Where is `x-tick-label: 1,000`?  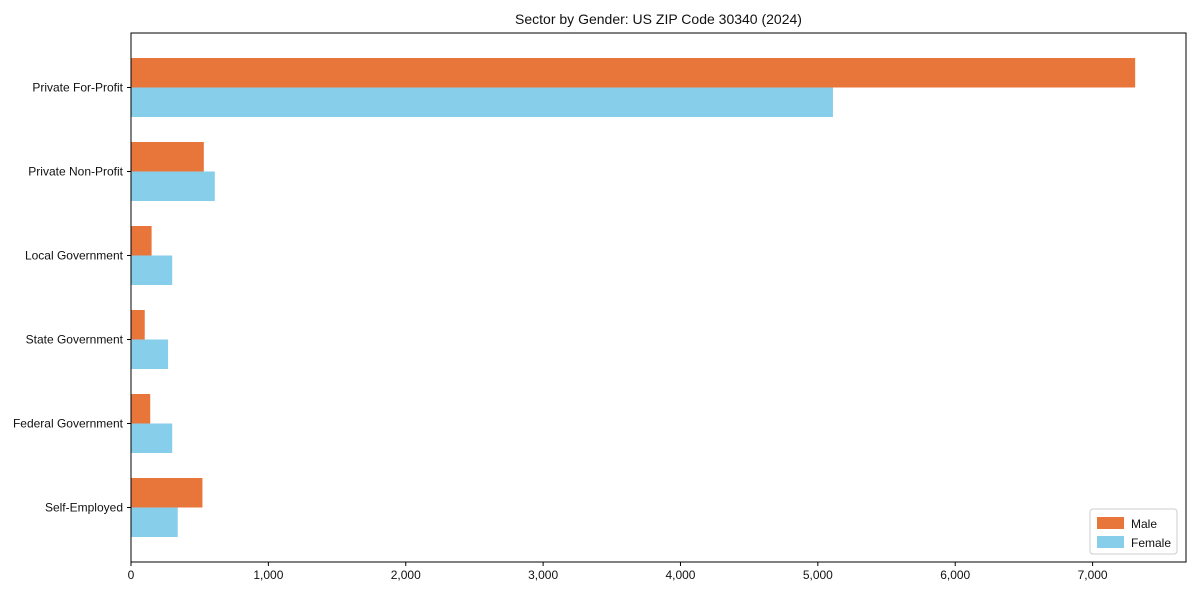 x-tick-label: 1,000 is located at coordinates (268, 575).